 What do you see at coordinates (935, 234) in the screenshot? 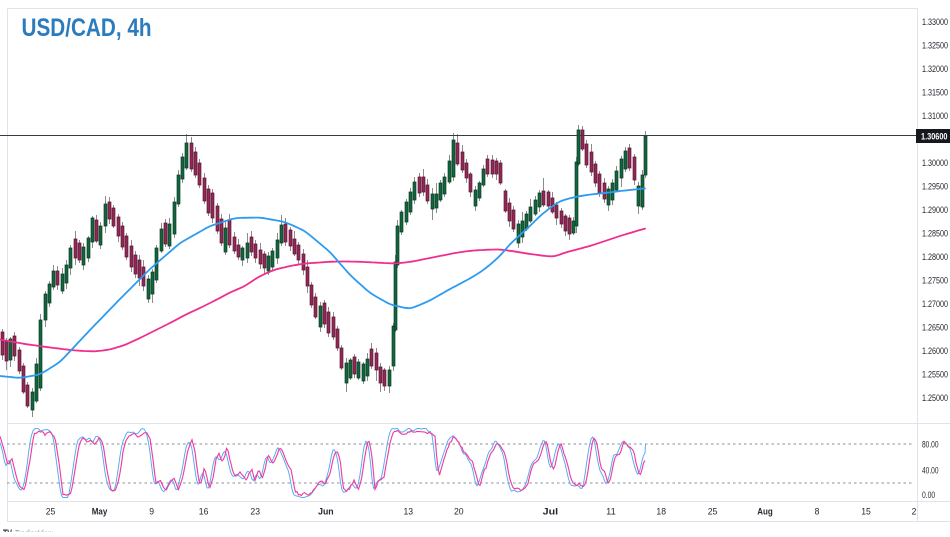
I see `svg-text: 1.28500` at bounding box center [935, 234].